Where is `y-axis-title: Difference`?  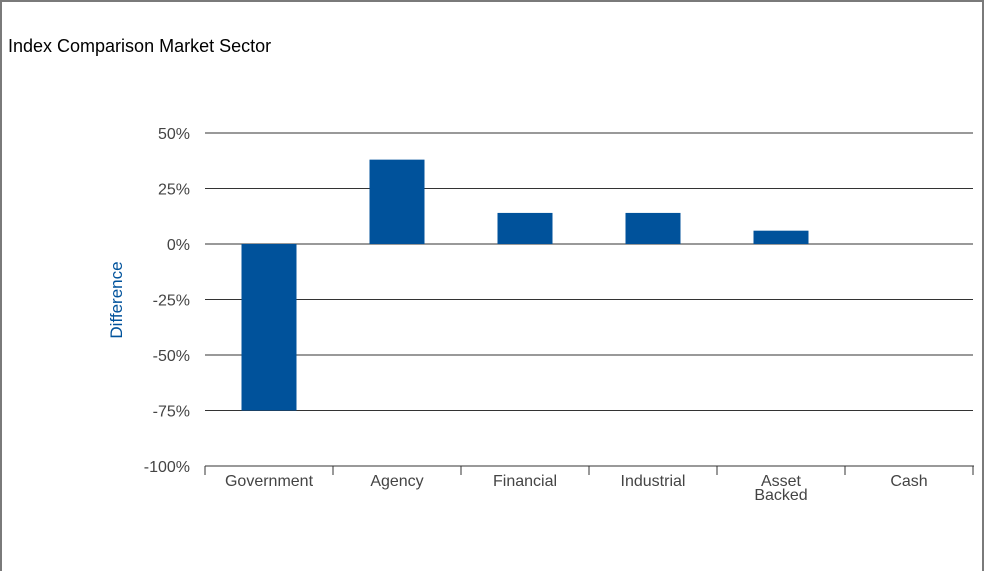 y-axis-title: Difference is located at coordinates (116, 299).